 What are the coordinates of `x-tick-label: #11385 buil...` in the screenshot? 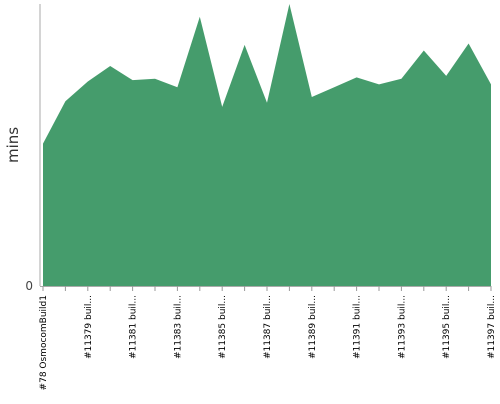 It's located at (223, 327).